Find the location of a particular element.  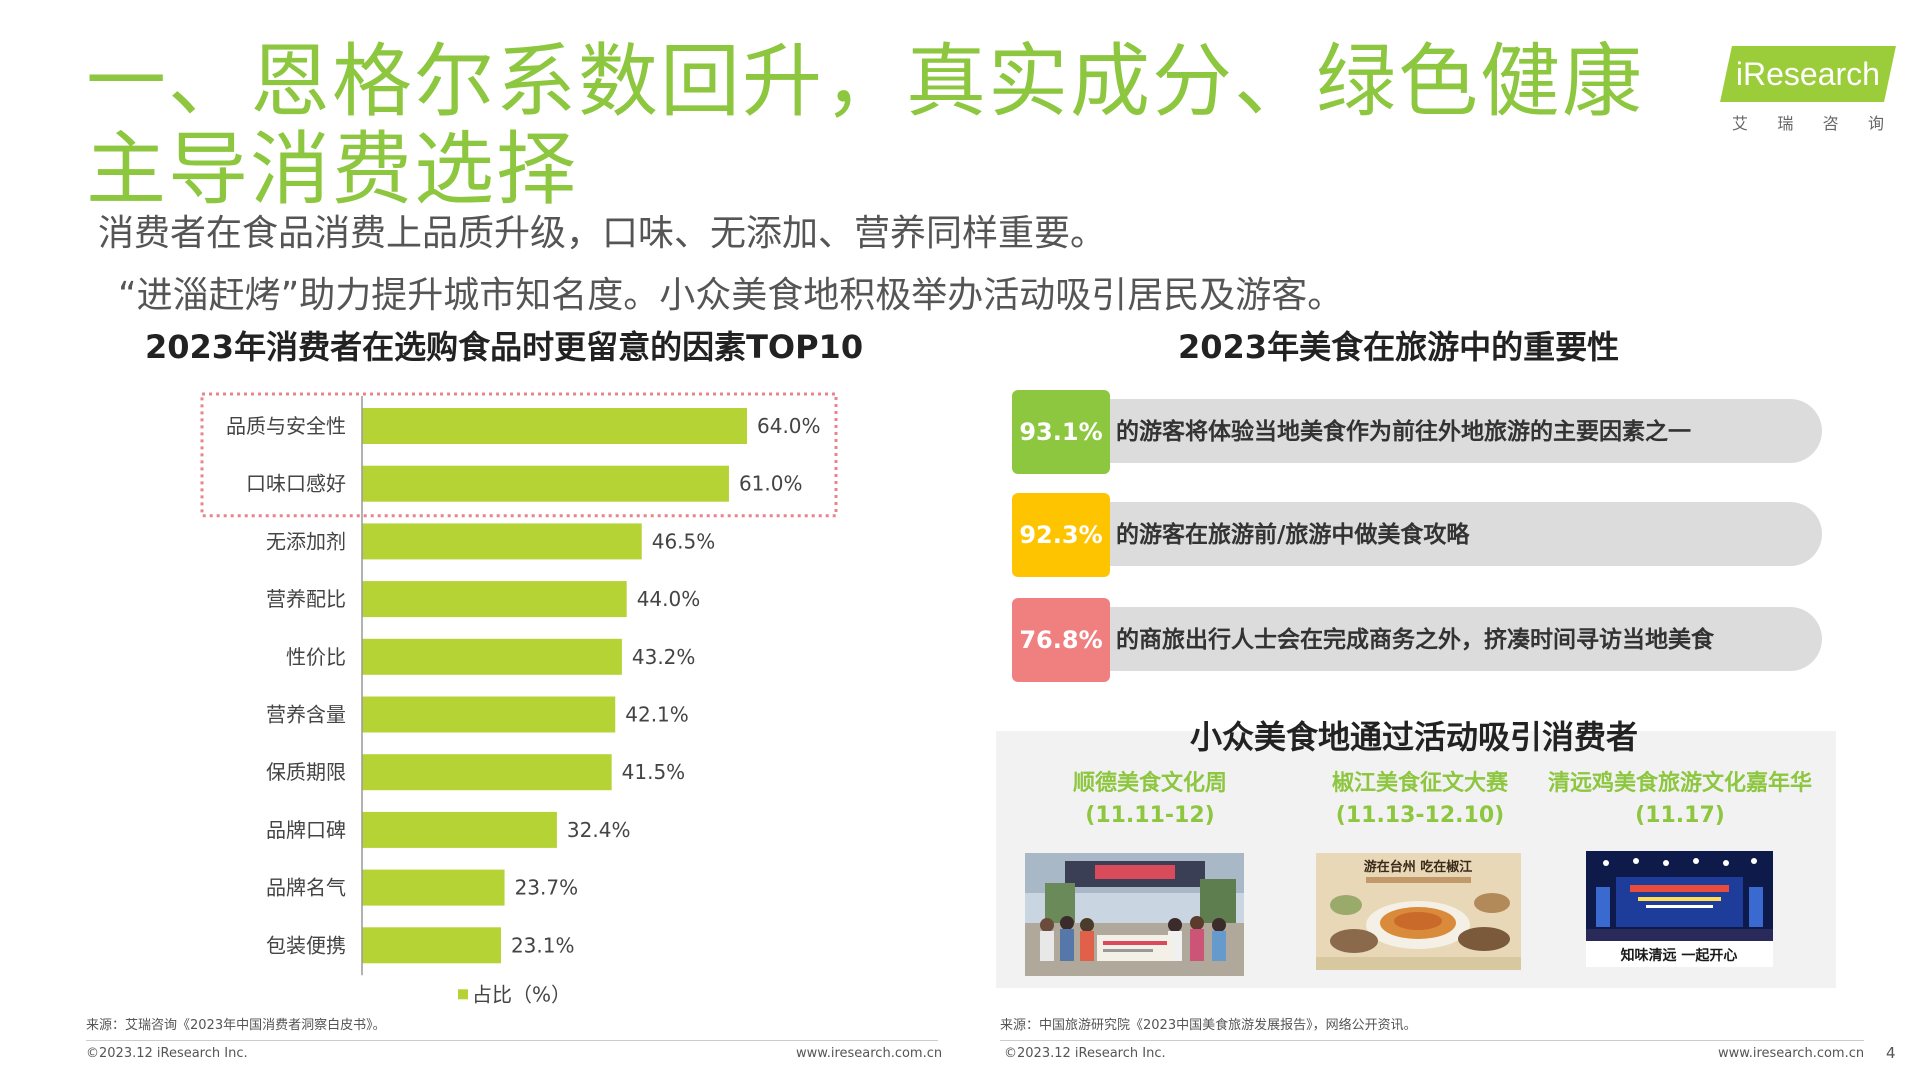

legend-swatch is located at coordinates (463, 994).